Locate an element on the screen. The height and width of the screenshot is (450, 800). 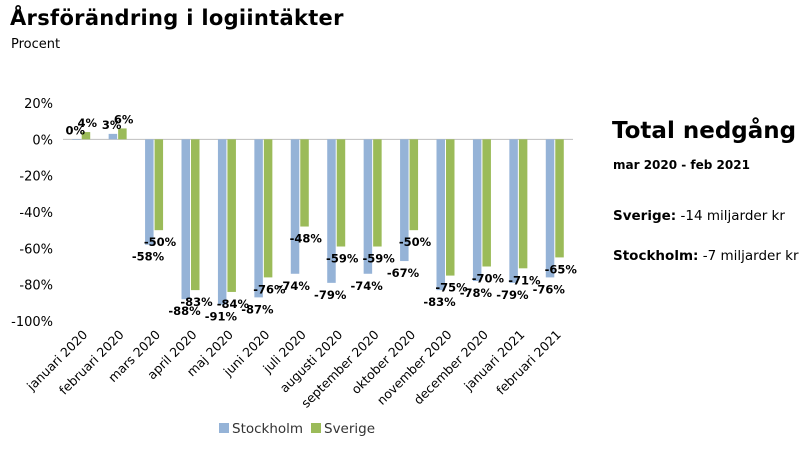
y-tick-label: 0% is located at coordinates (42, 140).